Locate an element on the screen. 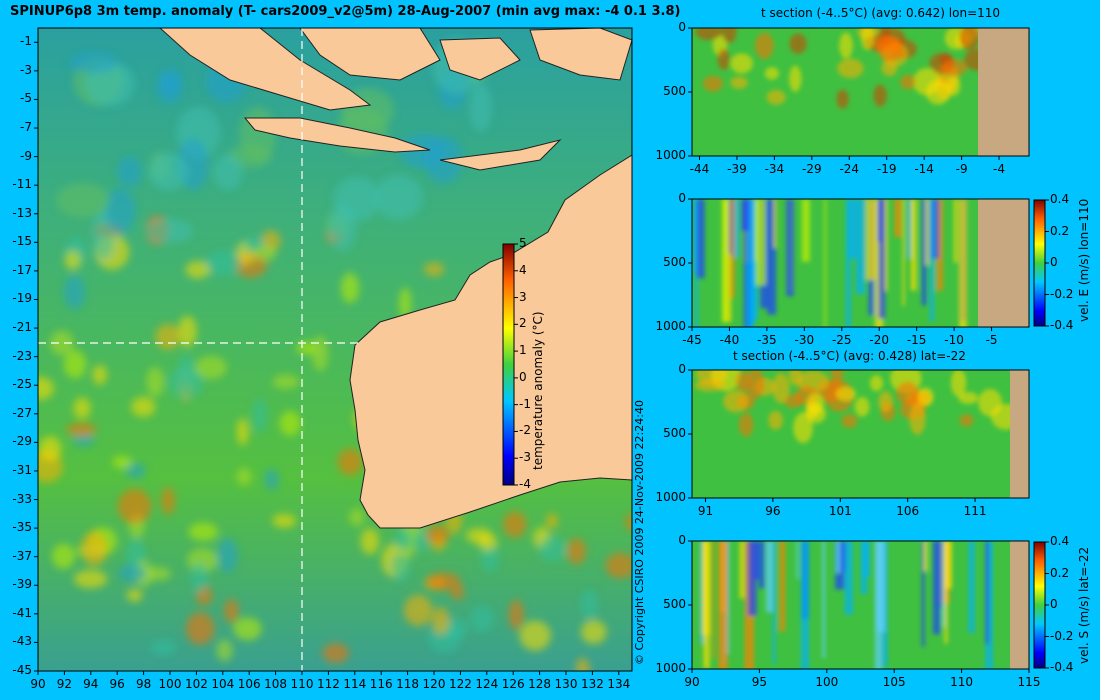 The height and width of the screenshot is (700, 1100). map-xtick-label: 130 is located at coordinates (566, 684).